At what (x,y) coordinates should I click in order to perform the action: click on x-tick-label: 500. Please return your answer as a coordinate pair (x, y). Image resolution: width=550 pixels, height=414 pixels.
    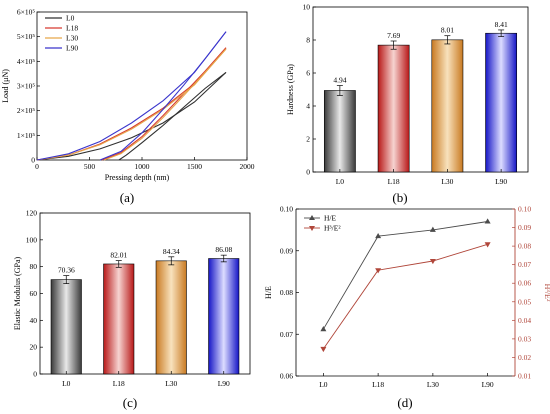
    Looking at the image, I should click on (90, 166).